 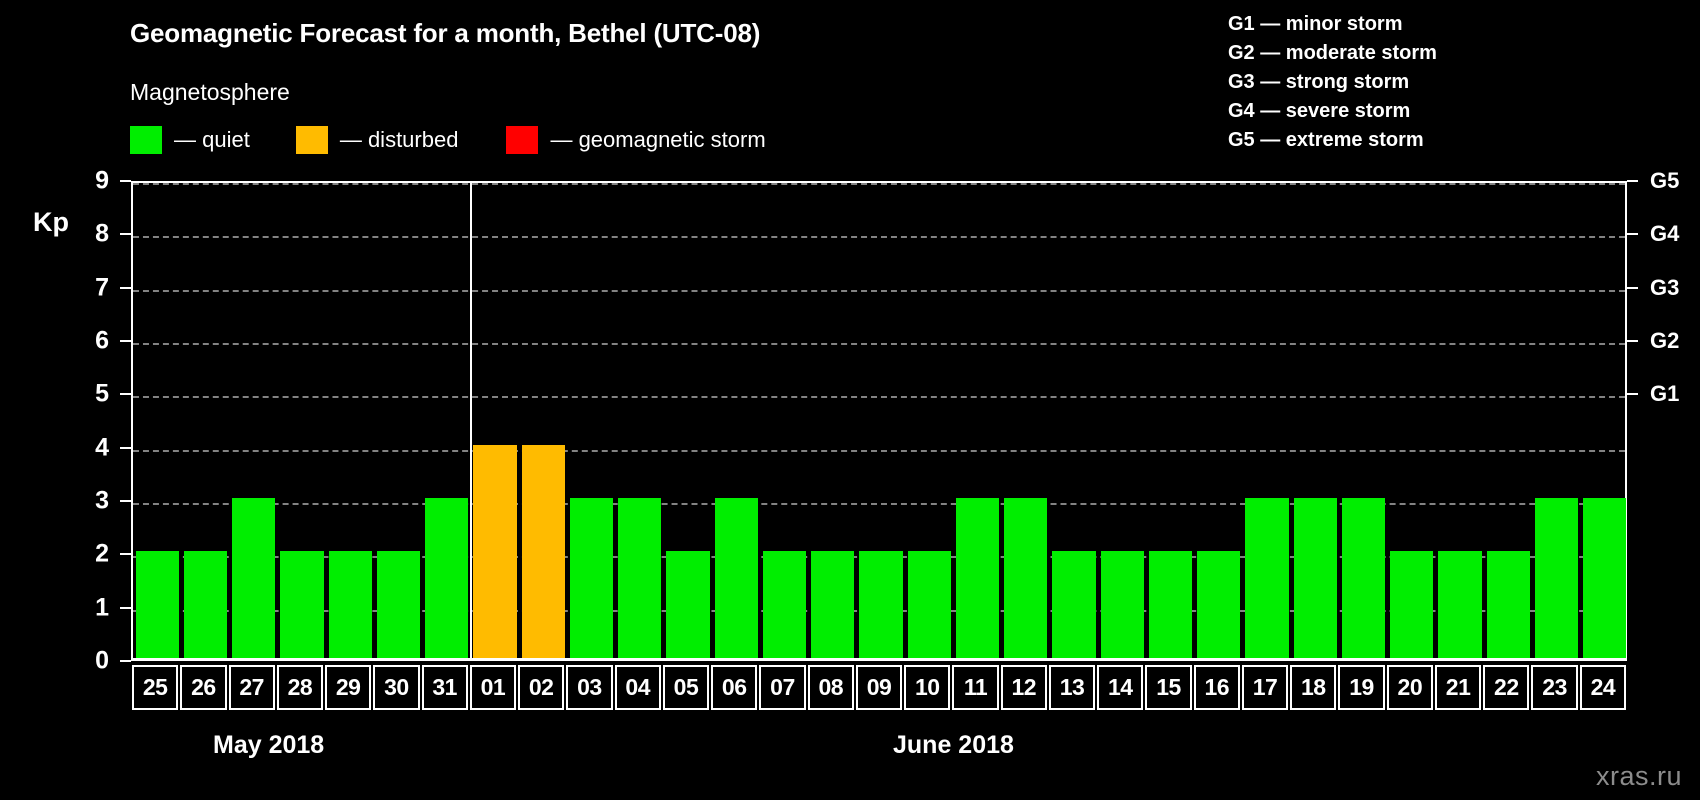 I want to click on day-label-20: 20, so click(x=1409, y=687).